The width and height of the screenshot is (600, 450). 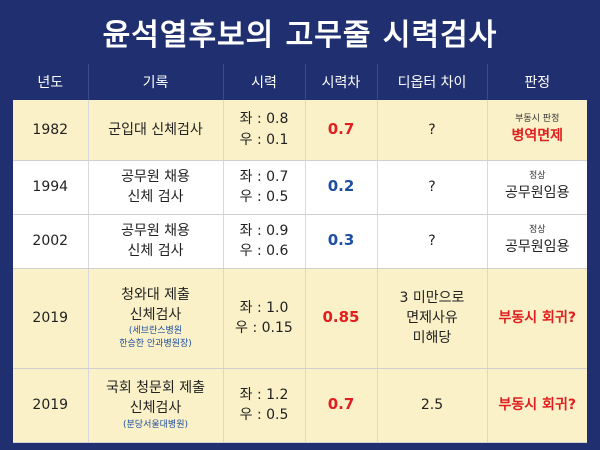 I want to click on vision-cell: 좌 : 0.7 우 : 0.5, so click(x=264, y=187).